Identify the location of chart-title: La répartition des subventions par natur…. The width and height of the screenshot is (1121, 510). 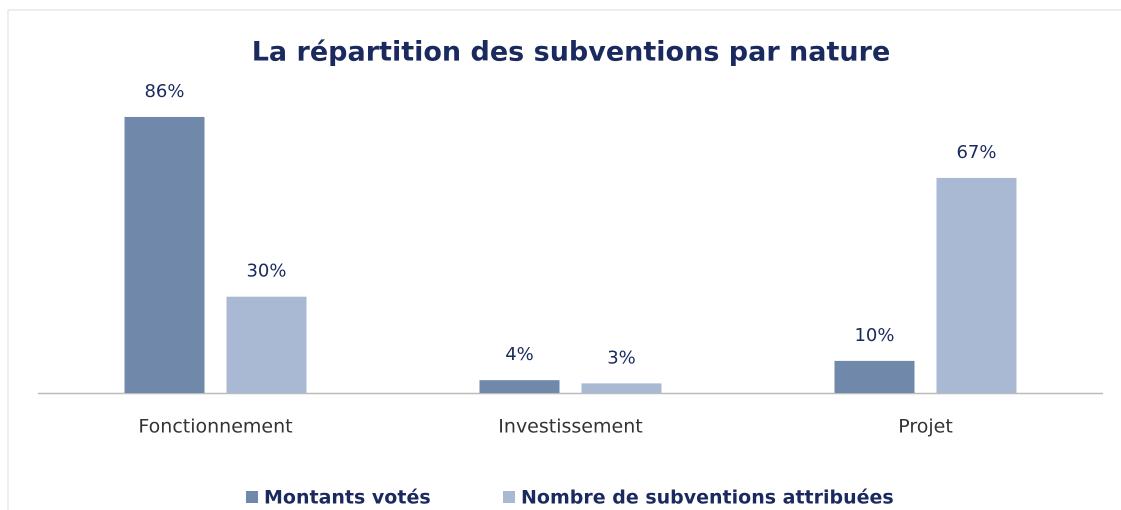
(571, 52).